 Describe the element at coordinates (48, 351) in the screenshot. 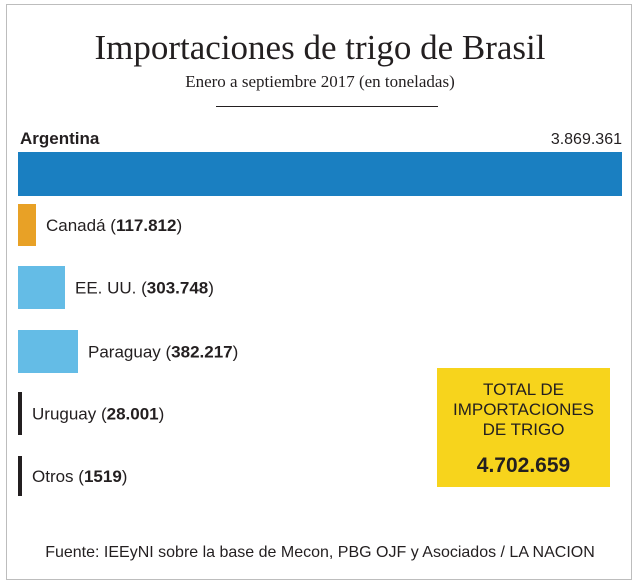

I see `bar-paraguay` at that location.